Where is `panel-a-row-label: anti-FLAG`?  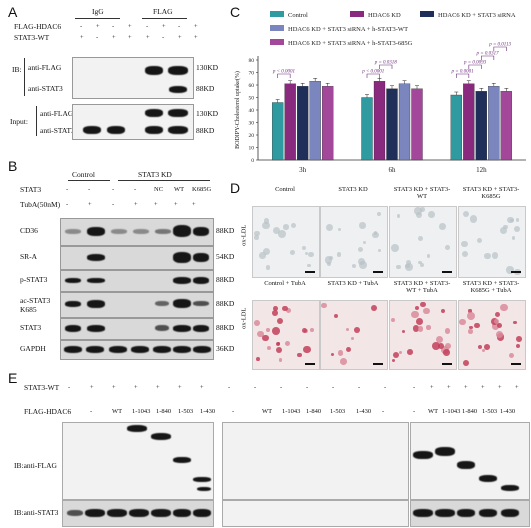
panel-a-row-label: anti-FLAG is located at coordinates (57, 113).